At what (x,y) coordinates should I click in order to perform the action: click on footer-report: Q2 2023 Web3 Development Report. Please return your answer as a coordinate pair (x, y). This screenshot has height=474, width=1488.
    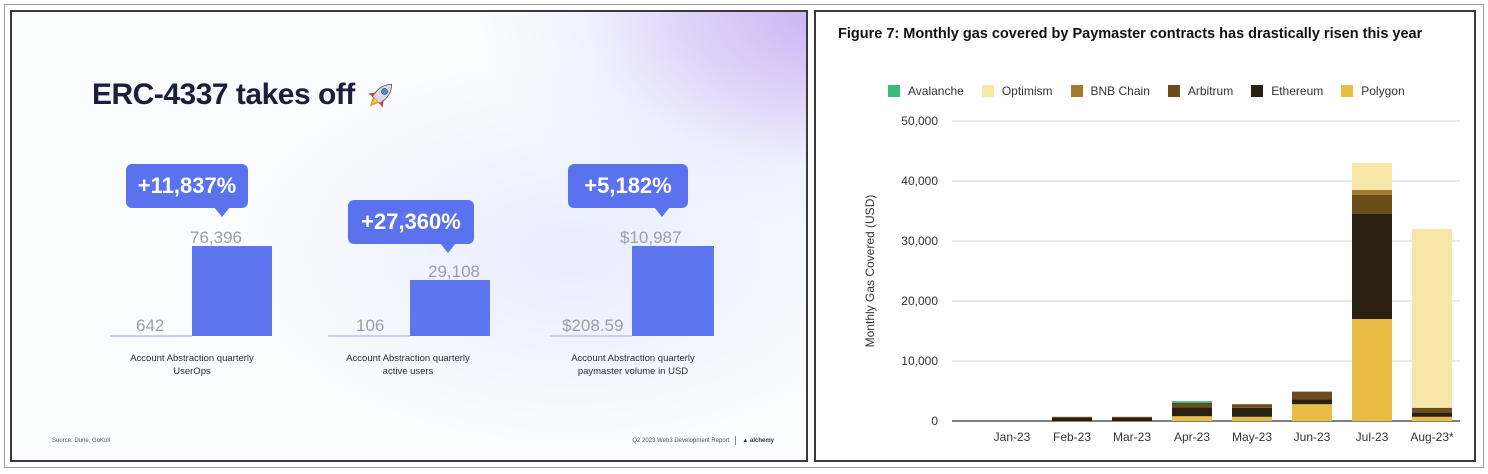
    Looking at the image, I should click on (681, 440).